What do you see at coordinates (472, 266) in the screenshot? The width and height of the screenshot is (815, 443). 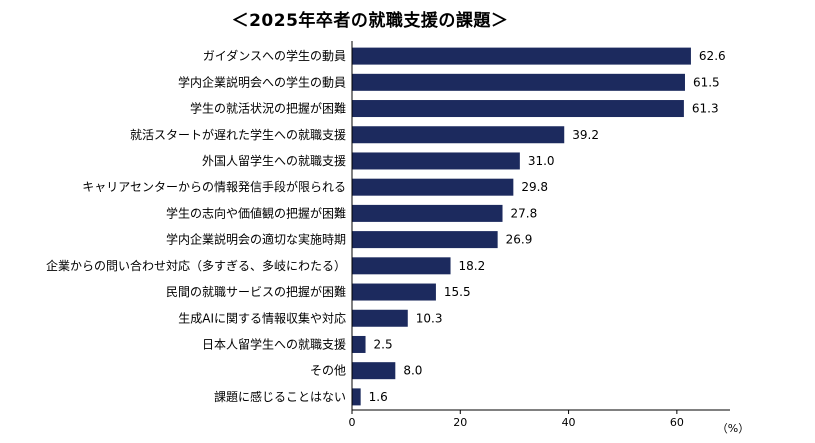 I see `value-label: 18.2` at bounding box center [472, 266].